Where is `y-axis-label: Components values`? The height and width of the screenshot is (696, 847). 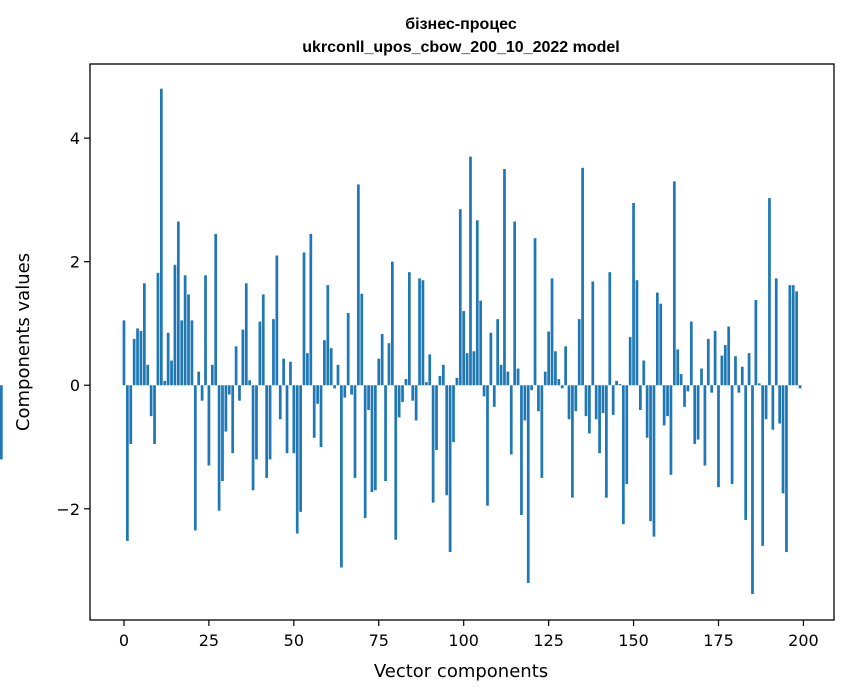 y-axis-label: Components values is located at coordinates (23, 342).